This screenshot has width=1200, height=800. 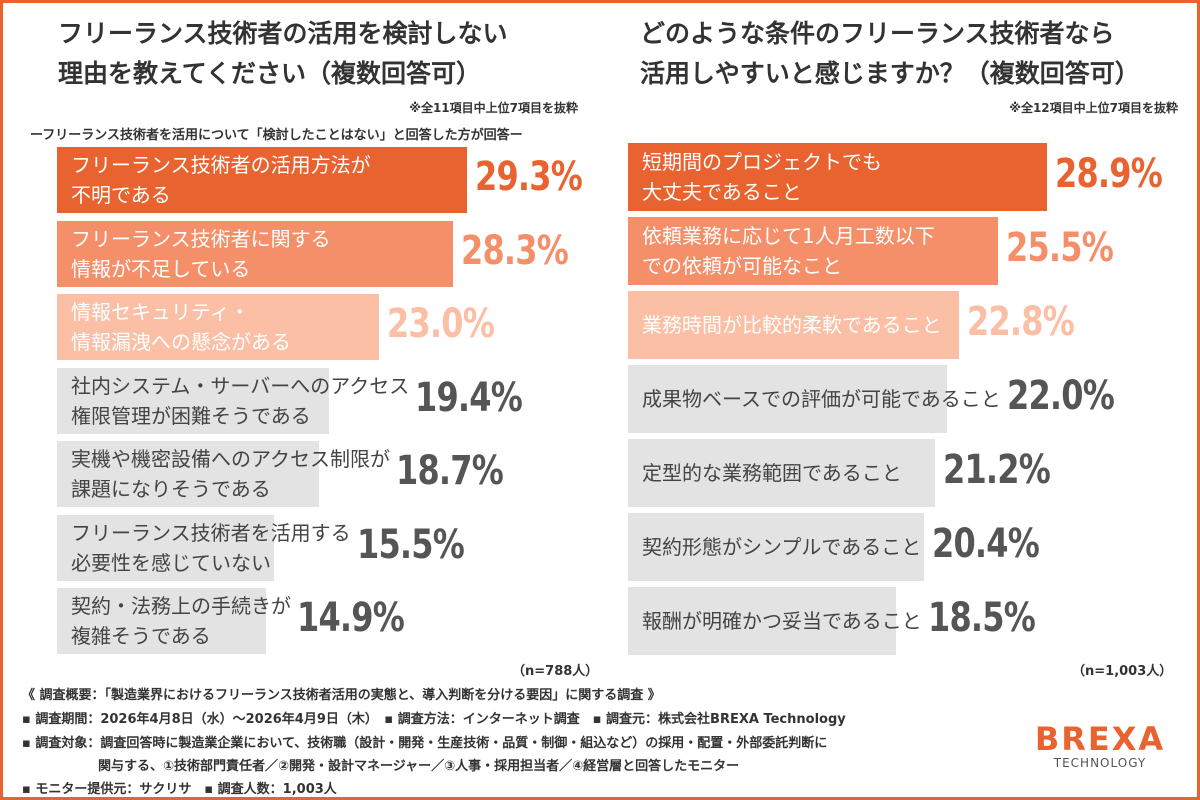 I want to click on survey-provider: ▪ モニター提供元：サクリサ ▪ 調査人数：1,003人, so click(x=179, y=789).